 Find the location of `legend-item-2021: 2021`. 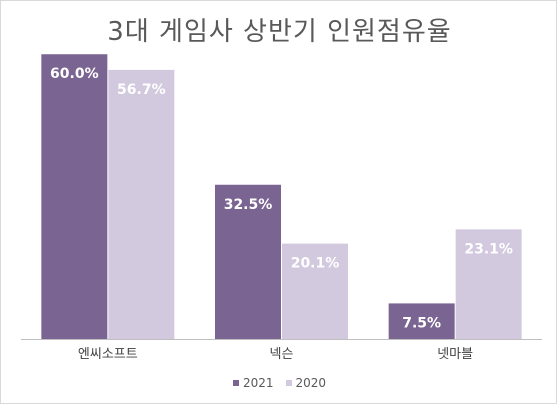

legend-item-2021: 2021 is located at coordinates (253, 383).